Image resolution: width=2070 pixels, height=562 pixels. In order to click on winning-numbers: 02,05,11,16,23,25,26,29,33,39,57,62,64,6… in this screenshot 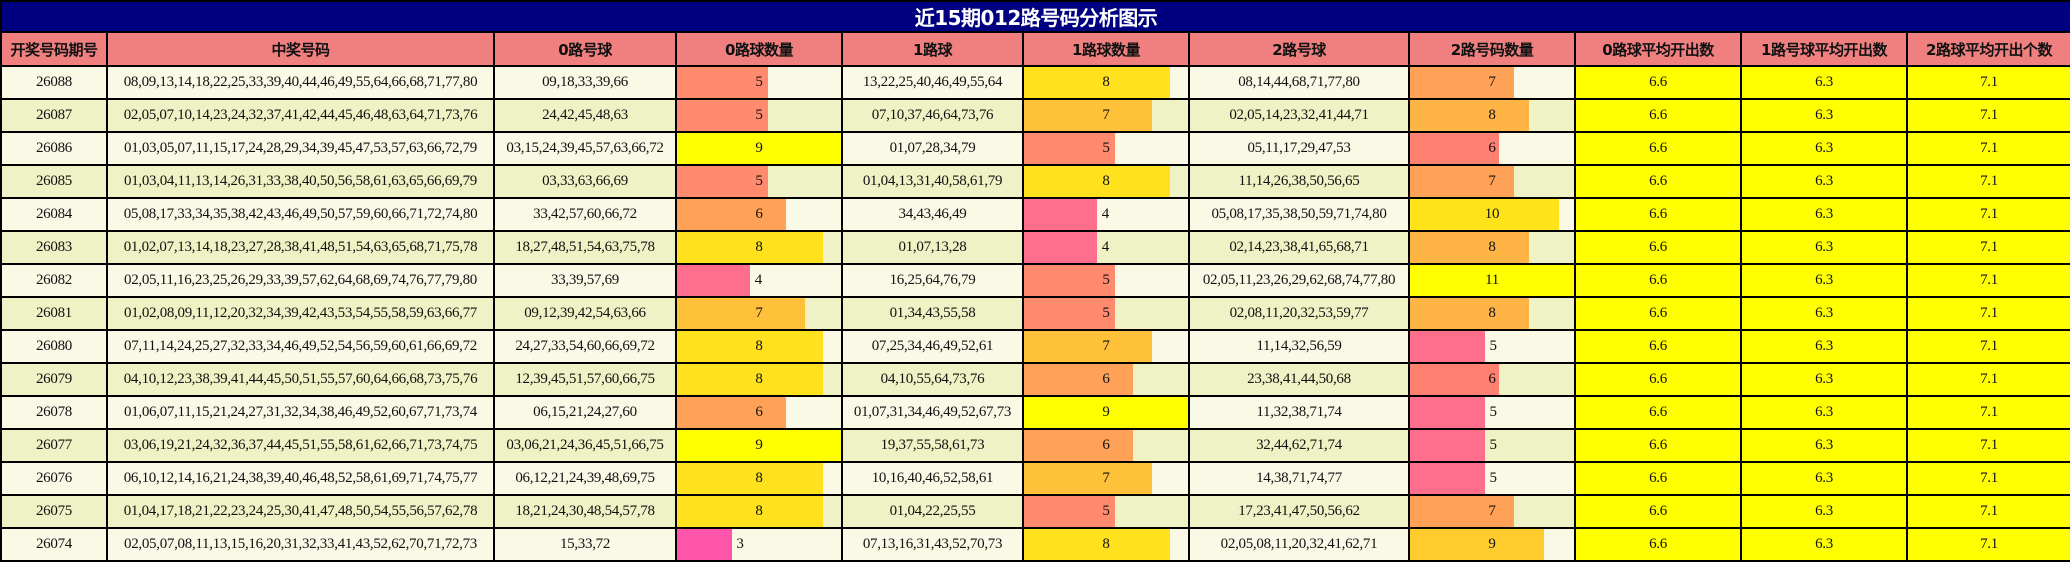, I will do `click(300, 280)`.